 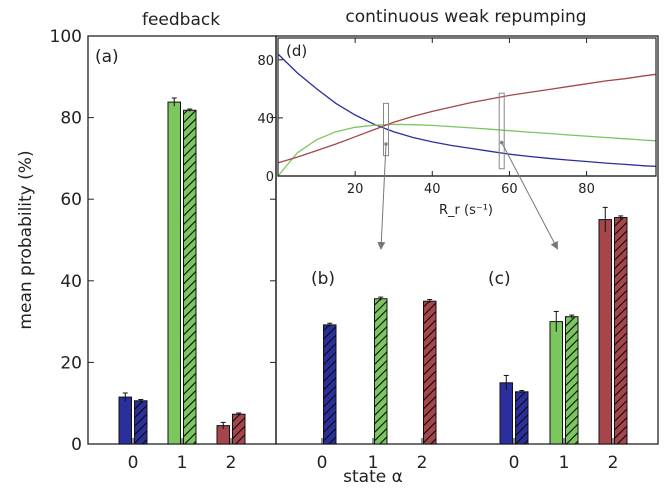 I want to click on inset-x-tick-label: 60, so click(x=509, y=189).